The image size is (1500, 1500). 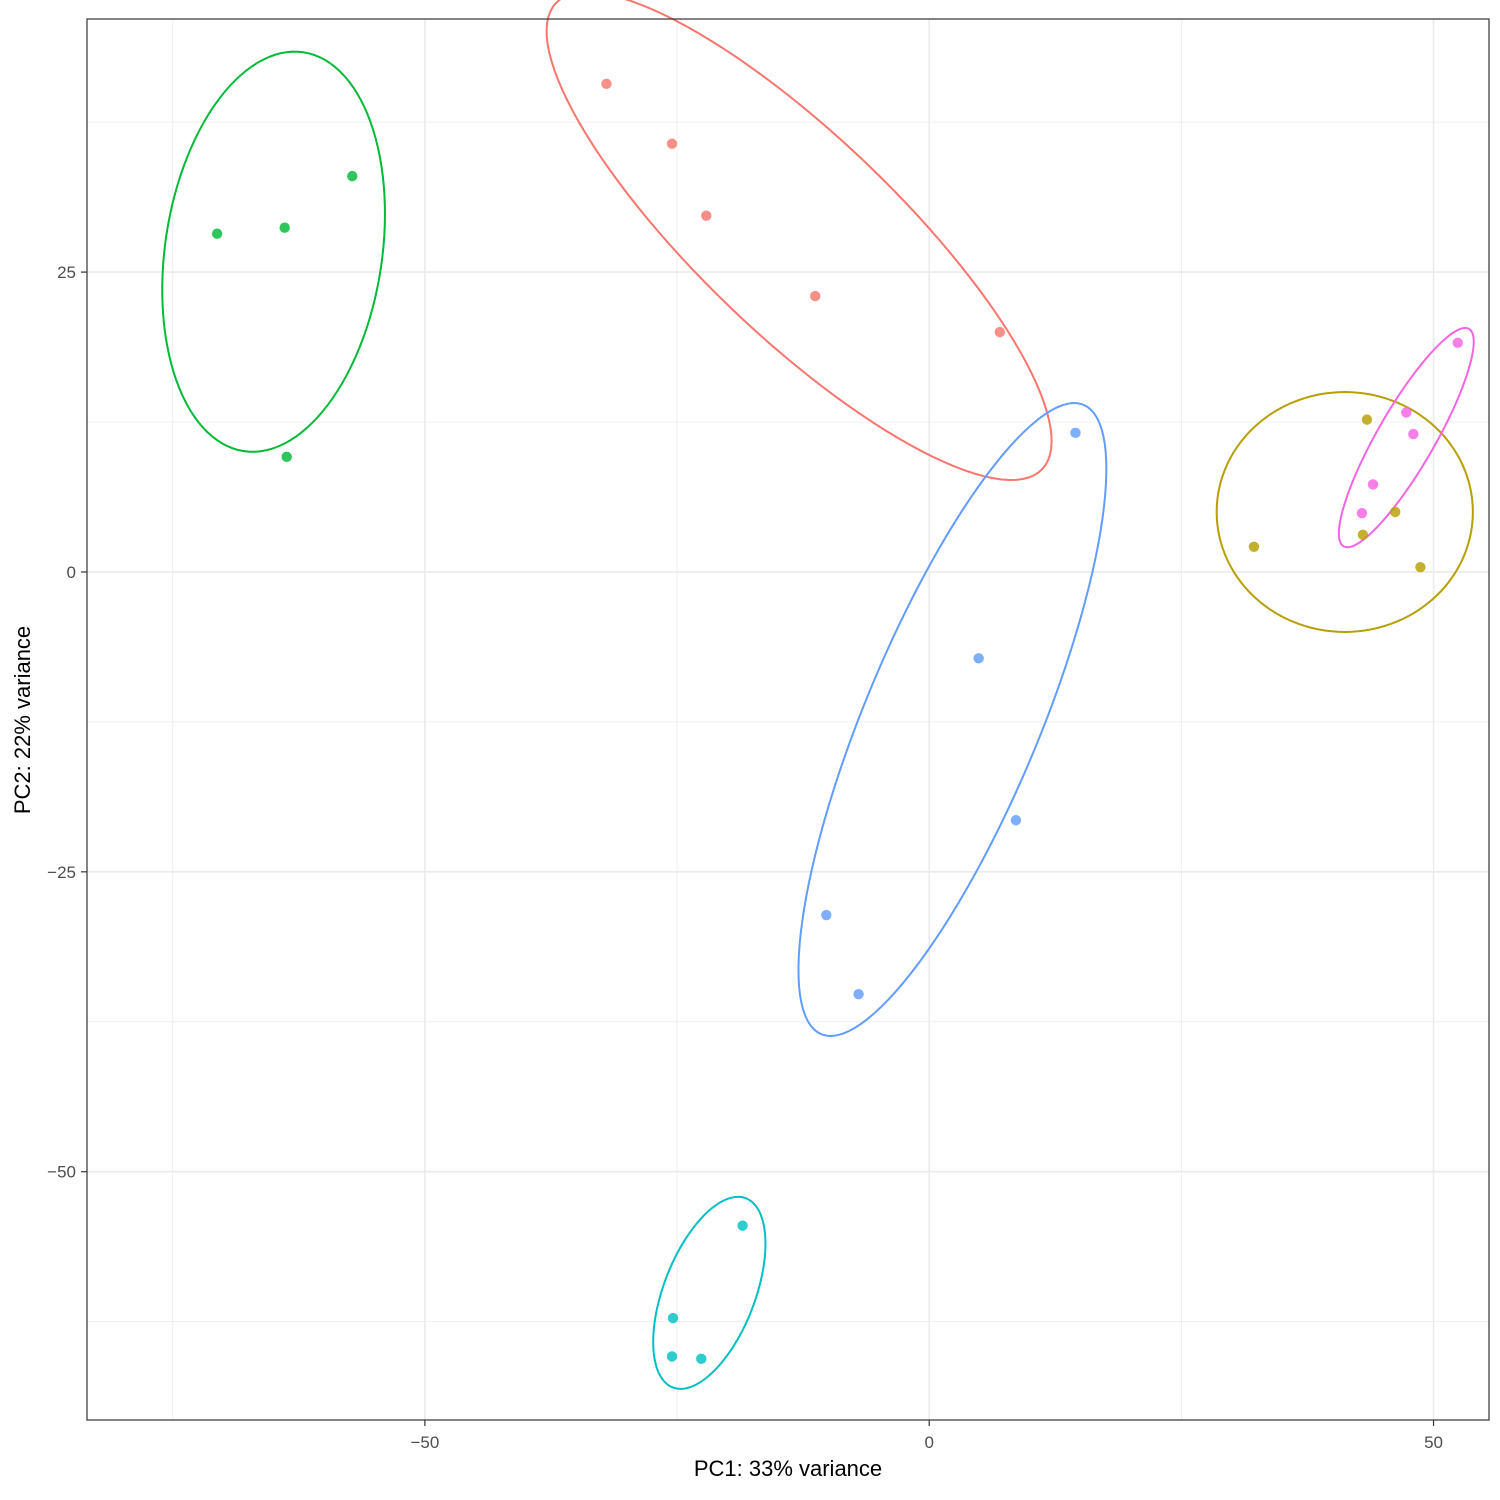 What do you see at coordinates (22, 720) in the screenshot?
I see `y-axis-title: PC2: 22% variance` at bounding box center [22, 720].